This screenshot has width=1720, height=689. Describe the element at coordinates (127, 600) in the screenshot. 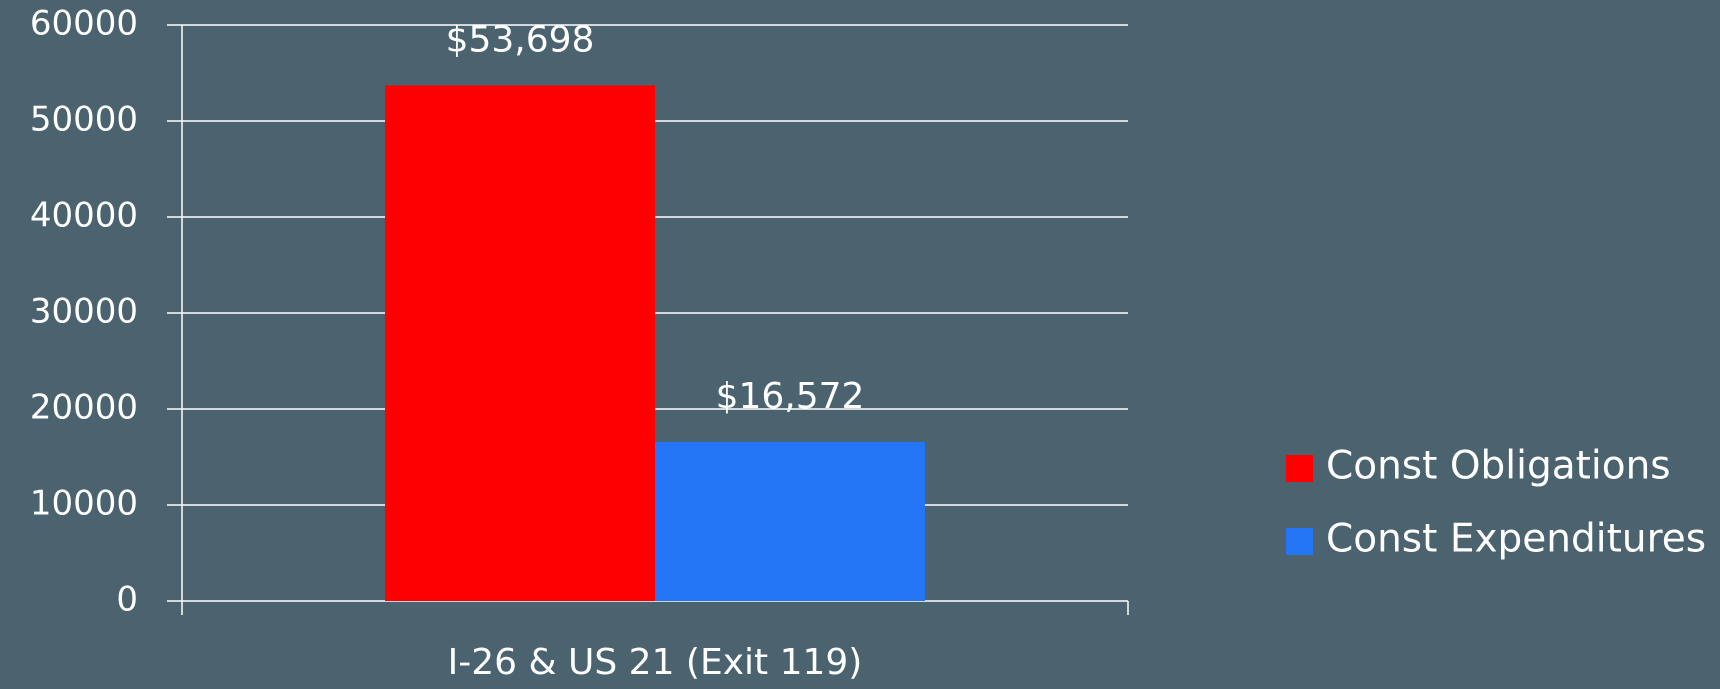

I see `y-tick-label: 0` at that location.